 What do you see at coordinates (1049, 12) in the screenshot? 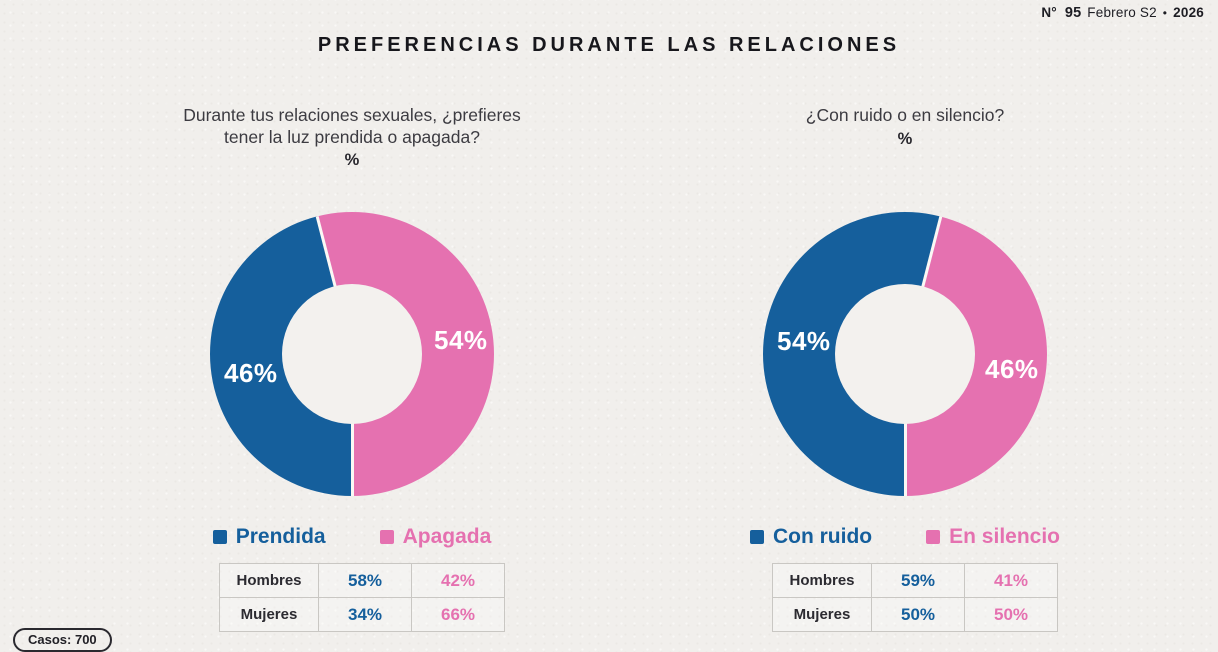
I see `issue-label: N°` at bounding box center [1049, 12].